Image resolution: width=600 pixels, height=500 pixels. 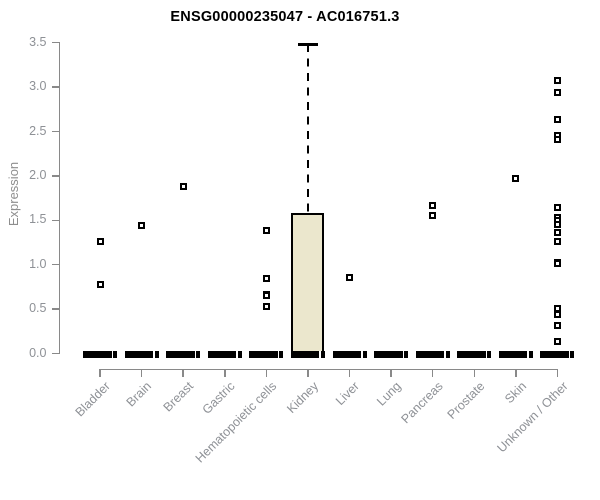 I want to click on x-tick-label: Lung, so click(x=389, y=393).